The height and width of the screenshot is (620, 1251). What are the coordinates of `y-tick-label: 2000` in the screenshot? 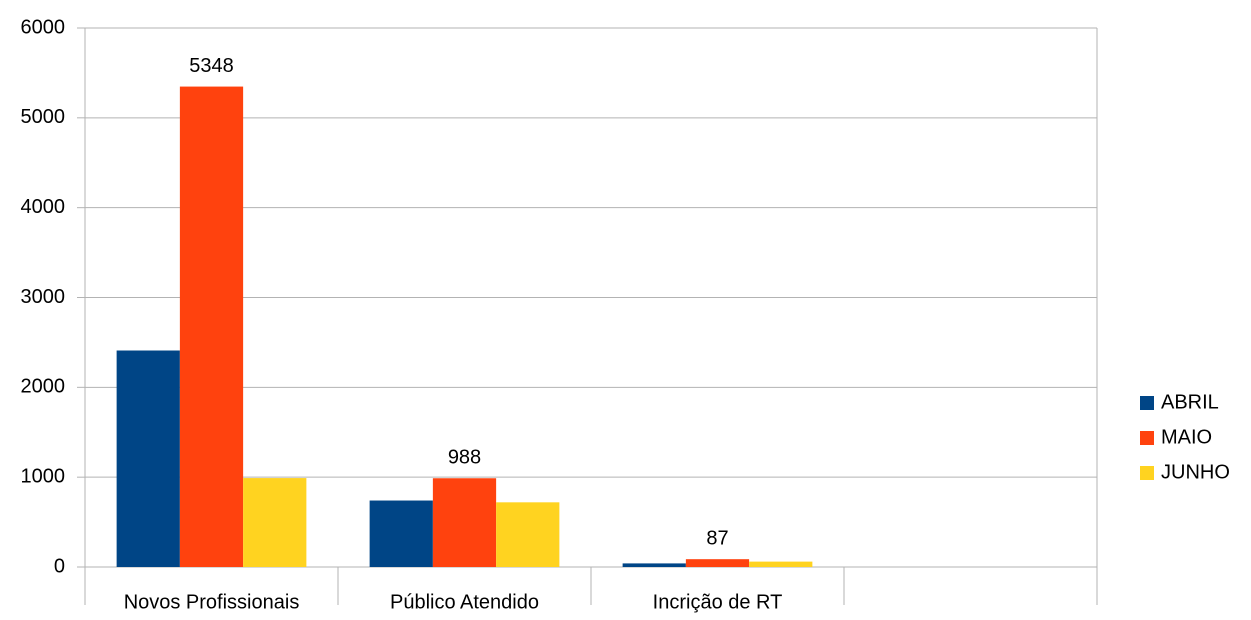 It's located at (43, 387).